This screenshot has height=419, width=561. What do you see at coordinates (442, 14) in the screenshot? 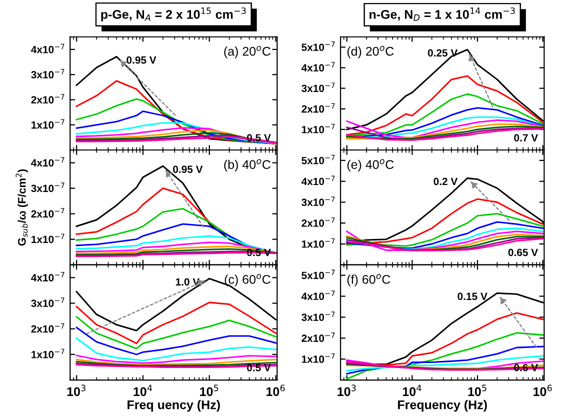
I see `chart-title: n-Ge, N$_{D}$ = 1 x 10$^{14}$ cm$^{−3}$` at bounding box center [442, 14].